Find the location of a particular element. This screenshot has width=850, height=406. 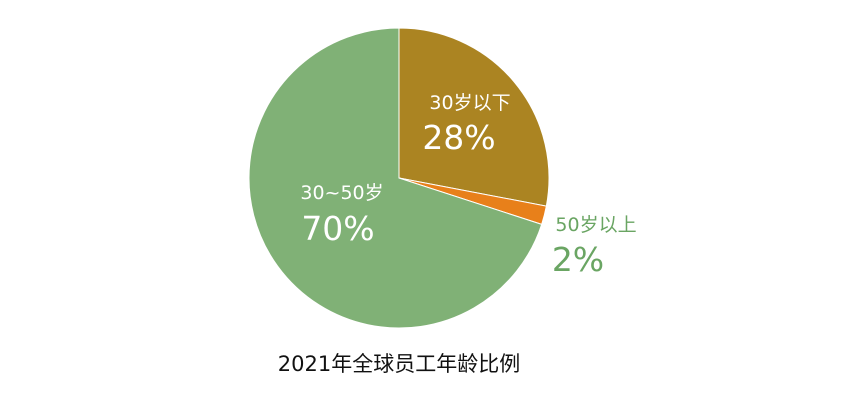

slice-label-30-50: 30~50岁 is located at coordinates (341, 193).